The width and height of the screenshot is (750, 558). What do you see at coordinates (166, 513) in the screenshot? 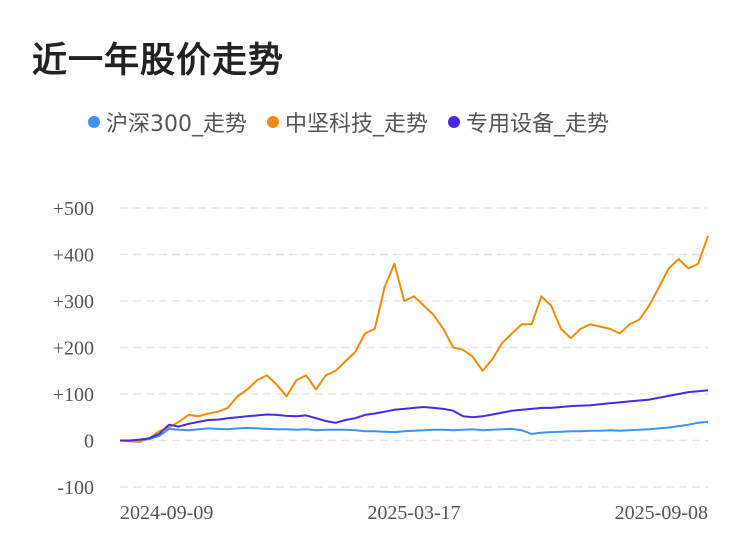
I see `x-tick-label: 2024-09-09` at bounding box center [166, 513].